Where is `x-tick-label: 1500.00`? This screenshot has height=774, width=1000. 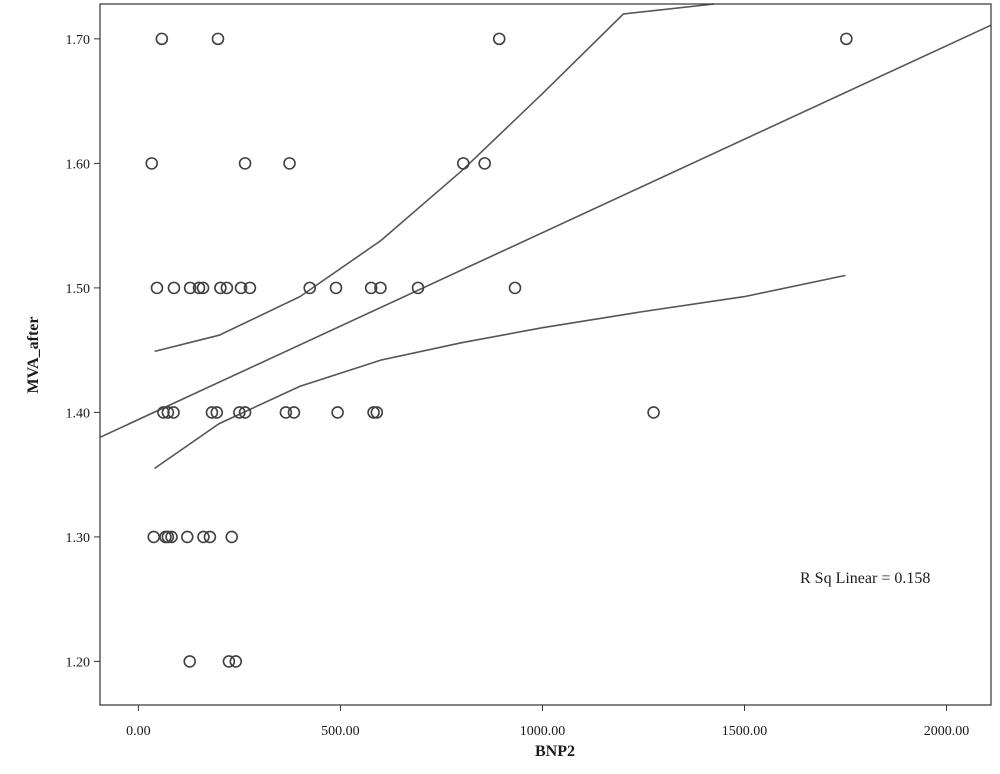
x-tick-label: 1500.00 is located at coordinates (745, 731).